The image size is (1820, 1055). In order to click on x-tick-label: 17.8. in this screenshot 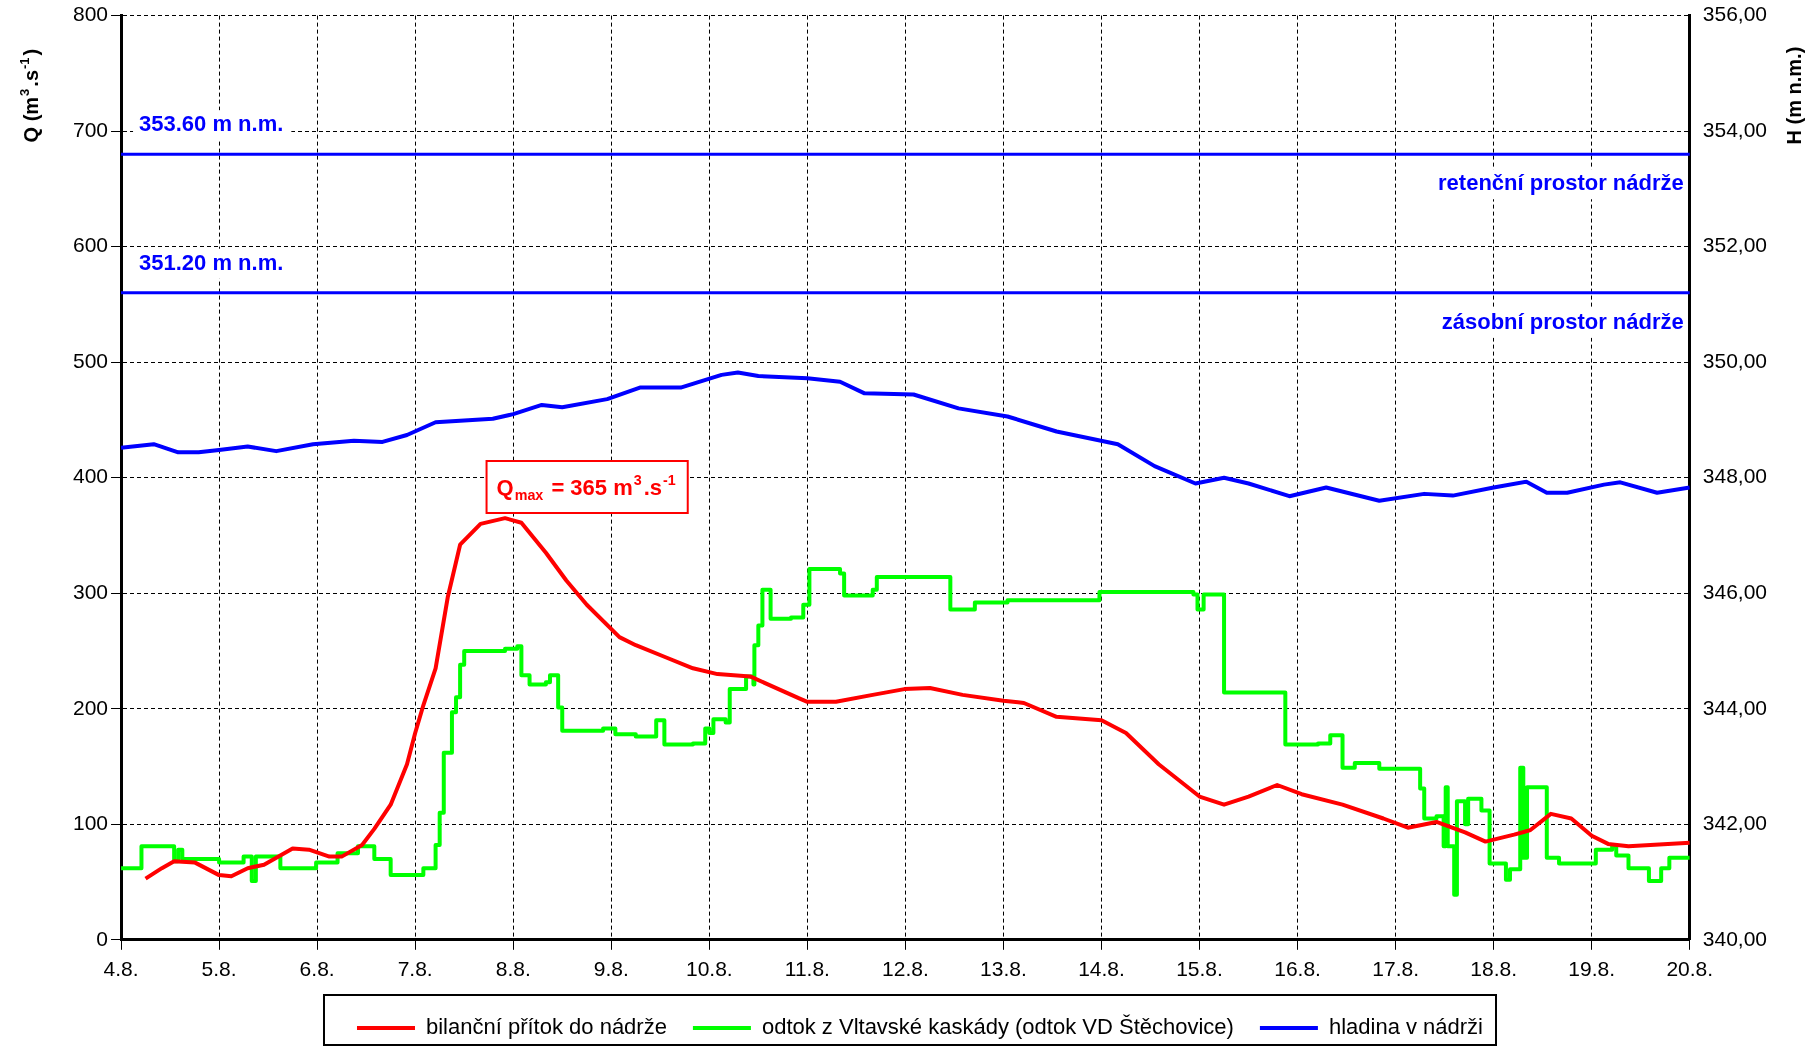, I will do `click(1395, 969)`.